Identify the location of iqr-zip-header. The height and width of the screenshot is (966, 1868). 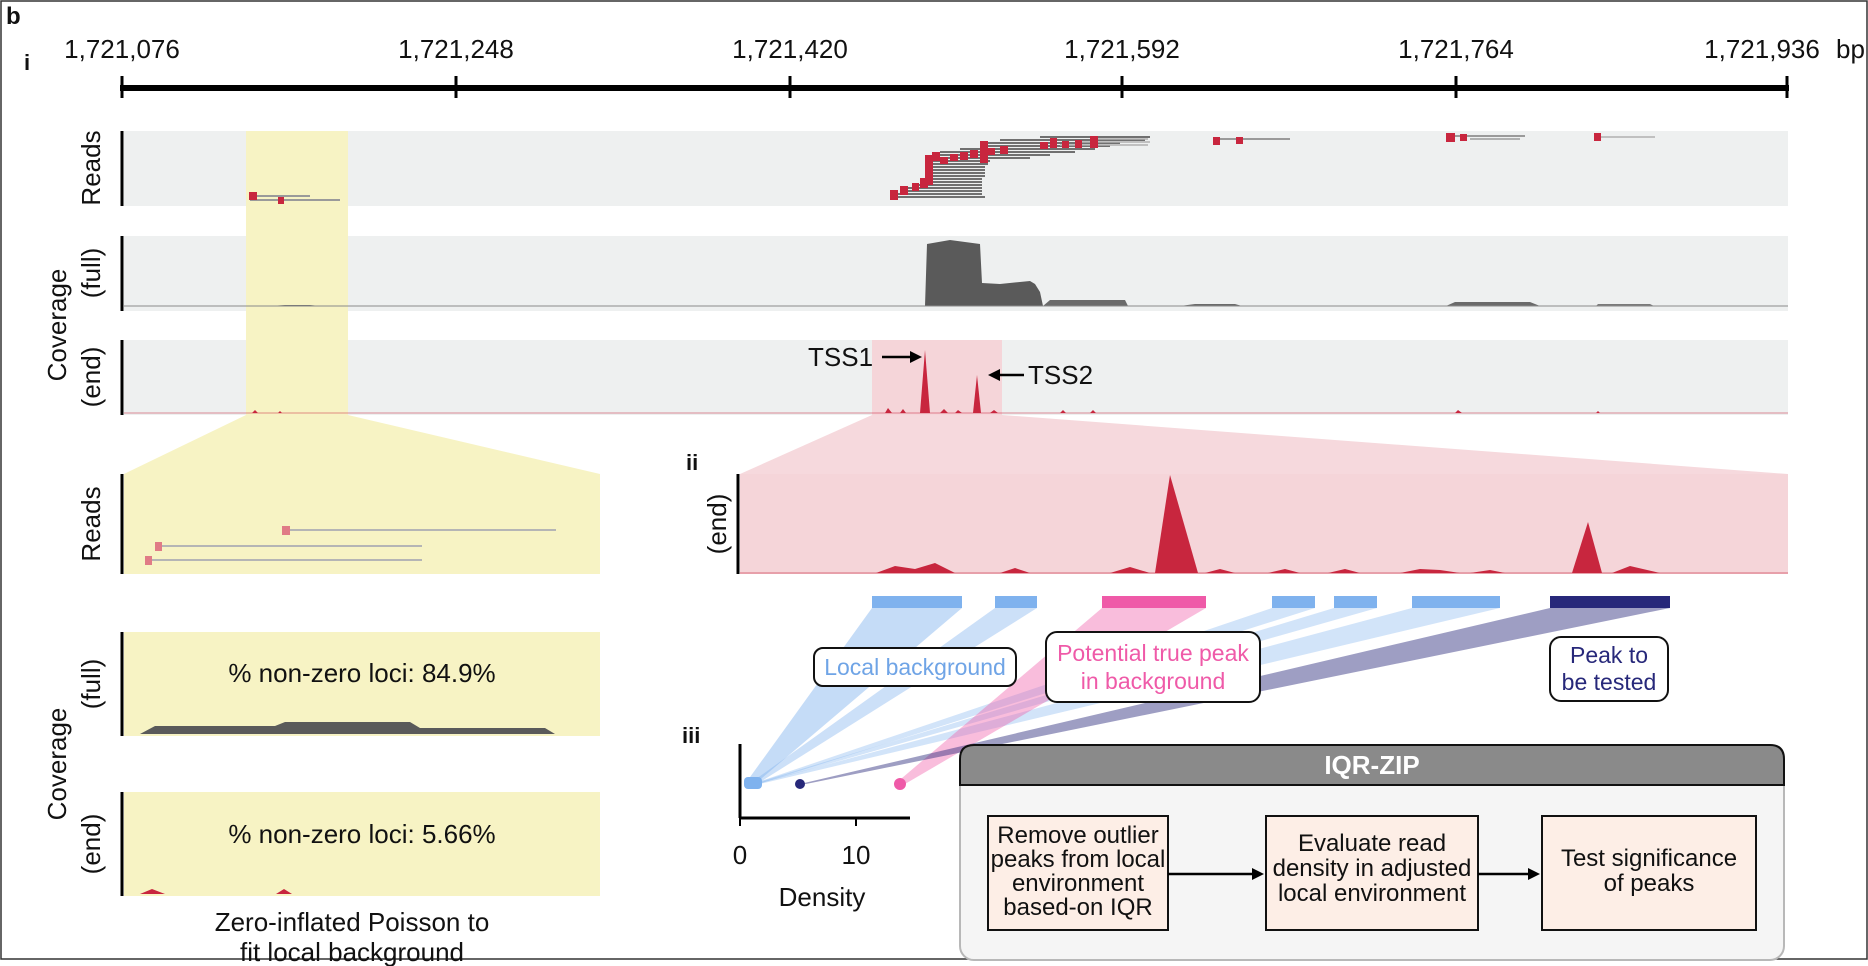
(1372, 765).